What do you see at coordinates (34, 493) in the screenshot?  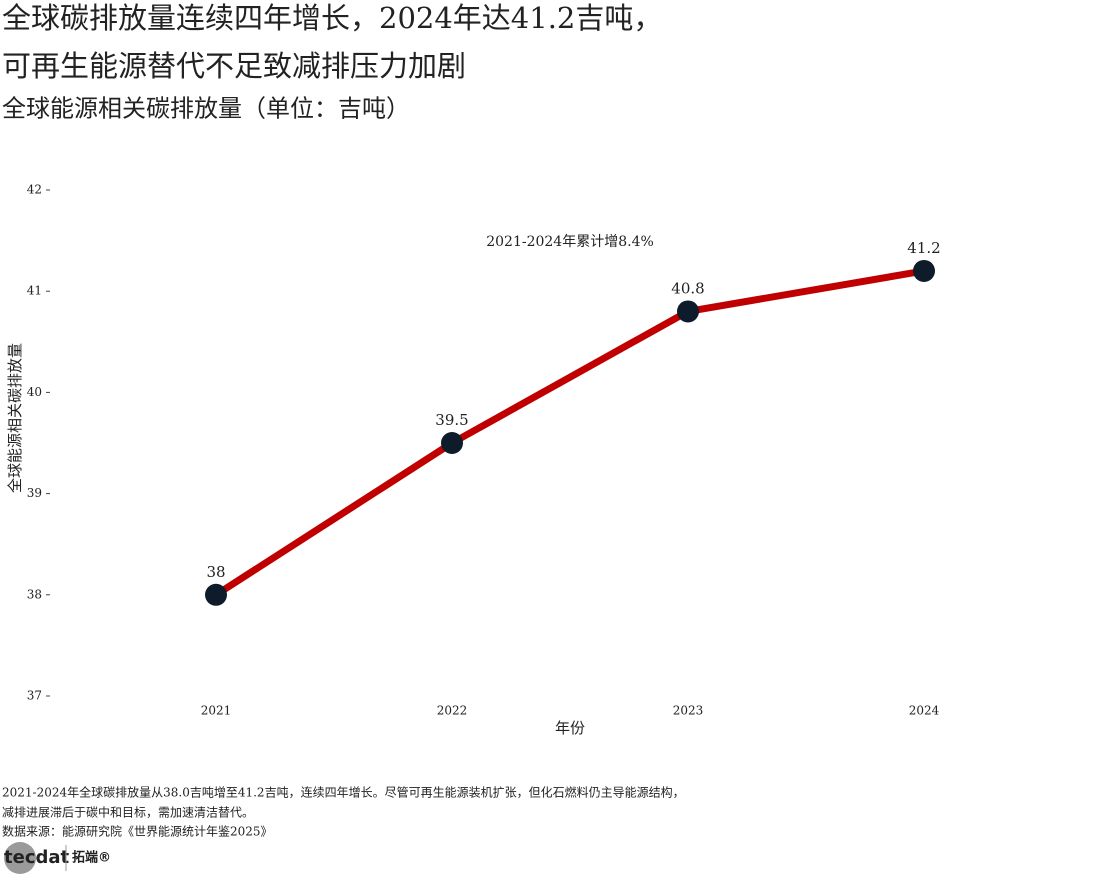 I see `y-tick-label: 39` at bounding box center [34, 493].